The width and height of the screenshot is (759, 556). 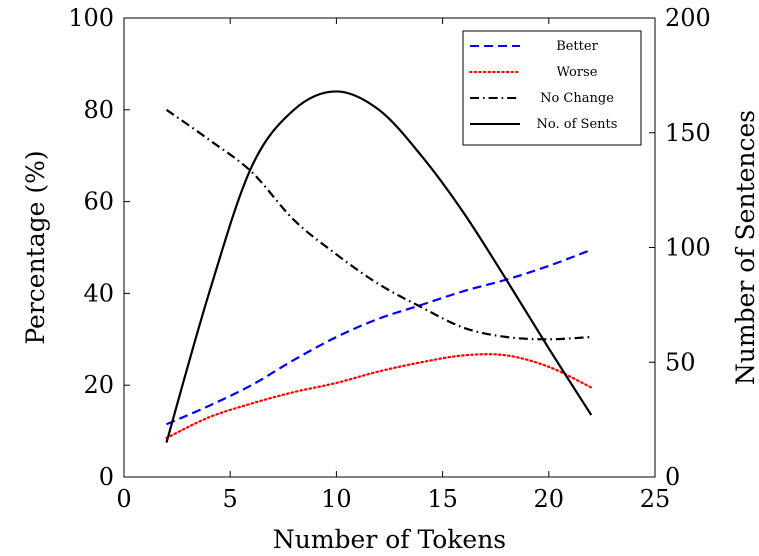 I want to click on series-worse-line, so click(x=379, y=396).